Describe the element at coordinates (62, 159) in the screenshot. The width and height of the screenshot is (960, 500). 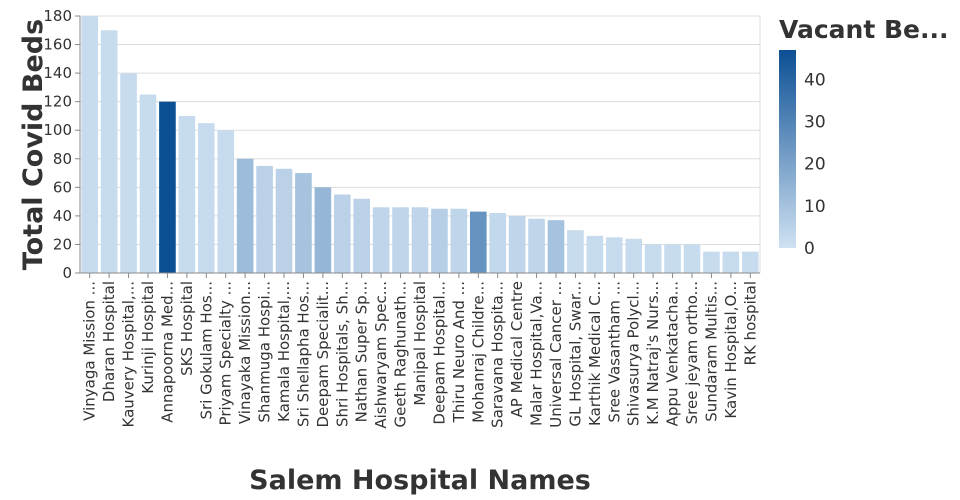
I see `y-tick-label: 80` at that location.